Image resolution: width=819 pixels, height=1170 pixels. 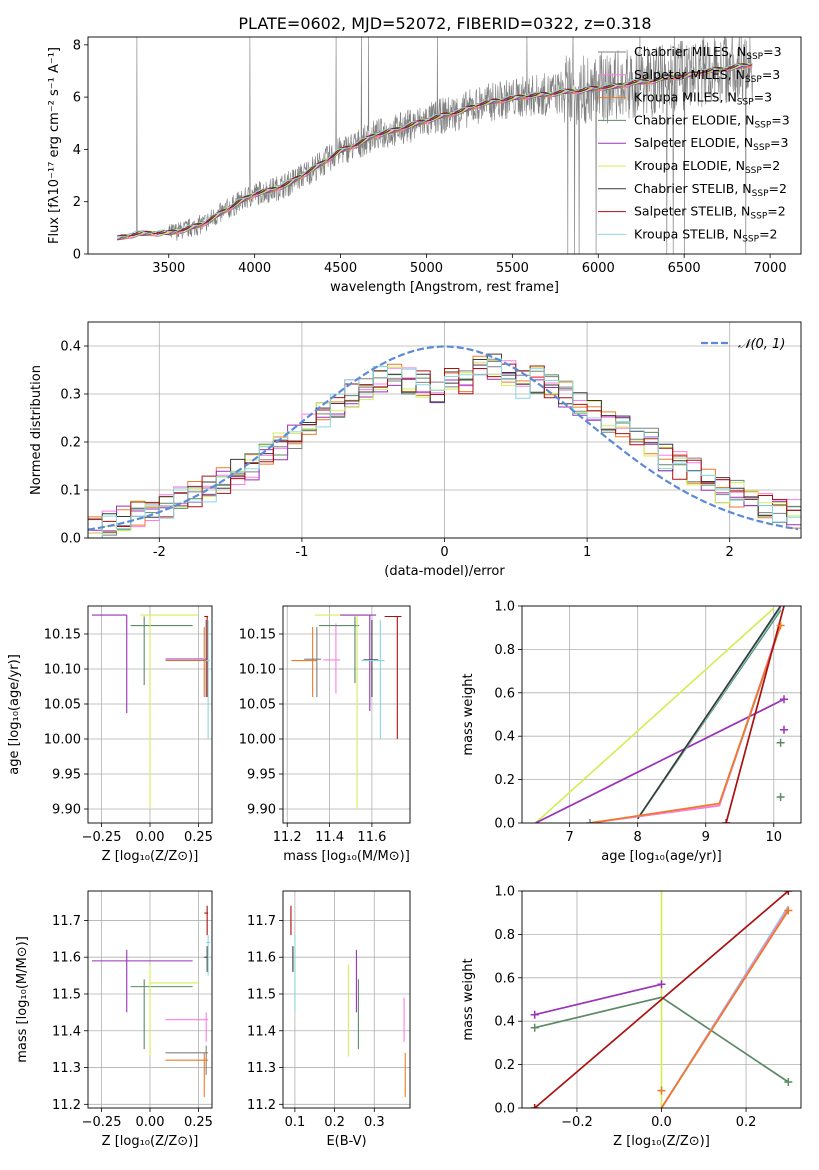 I want to click on mass_weight_vs_age-plot, so click(x=661, y=714).